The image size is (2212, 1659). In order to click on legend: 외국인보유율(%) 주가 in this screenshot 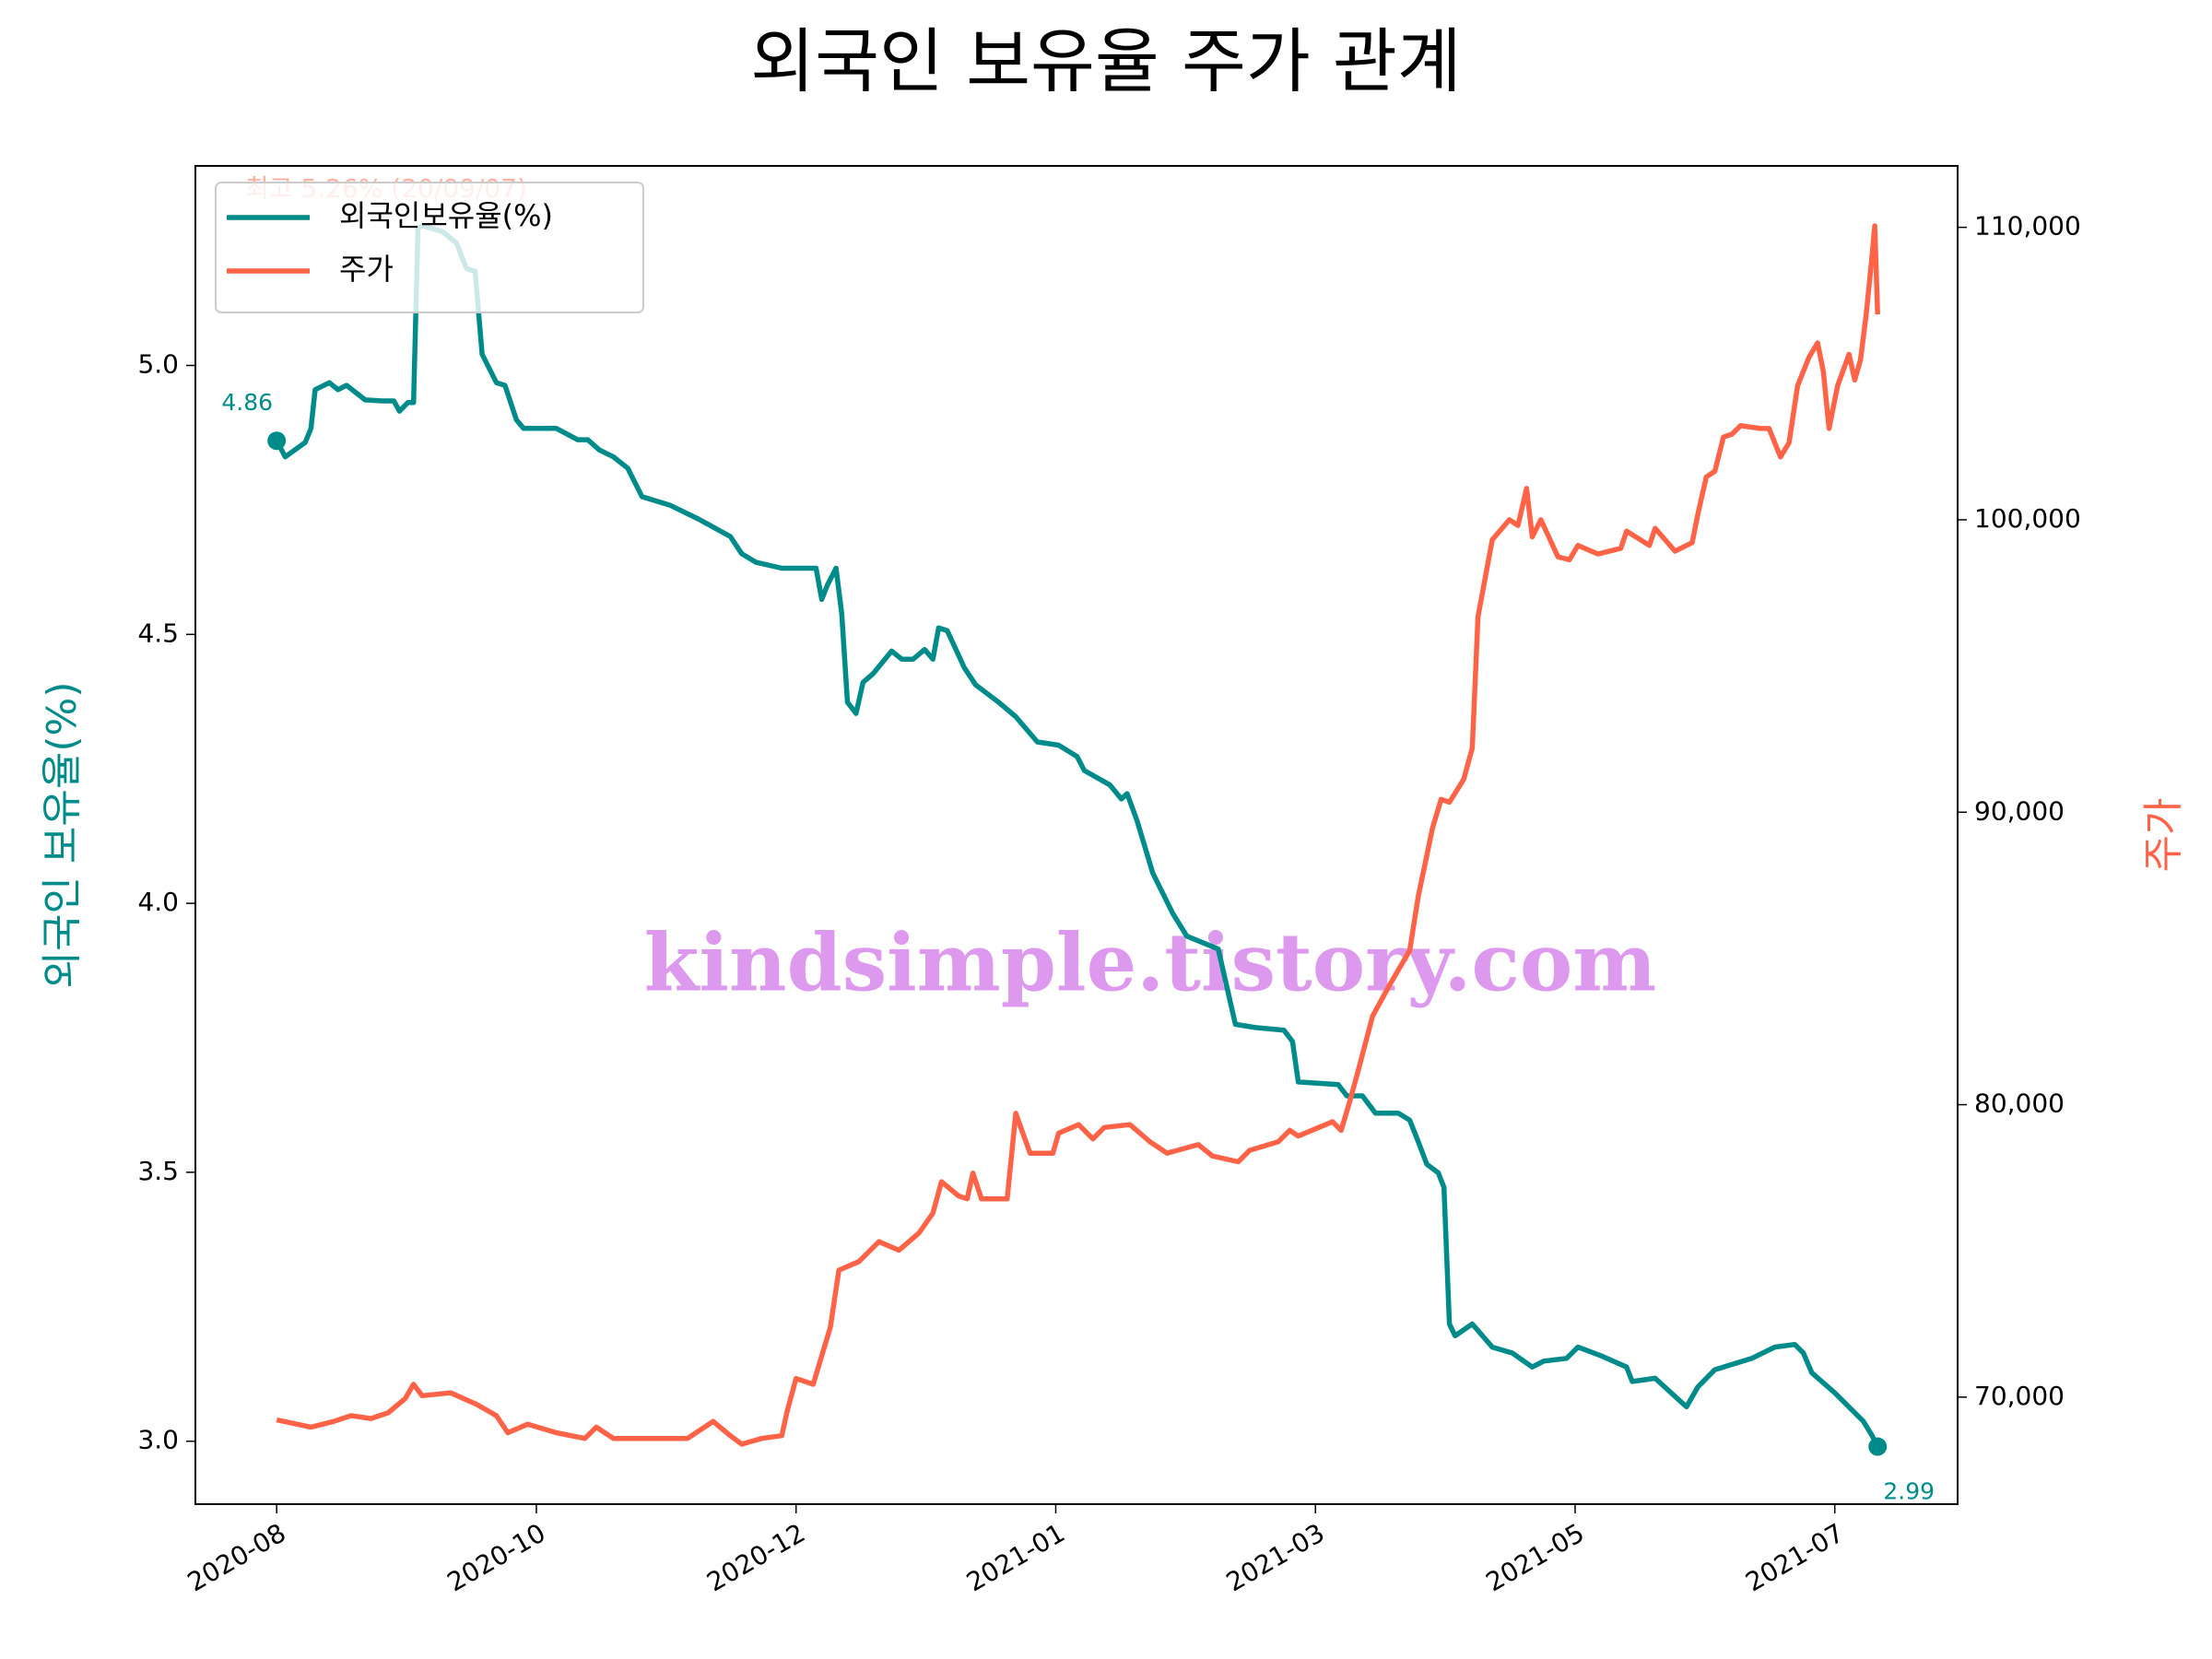, I will do `click(429, 247)`.